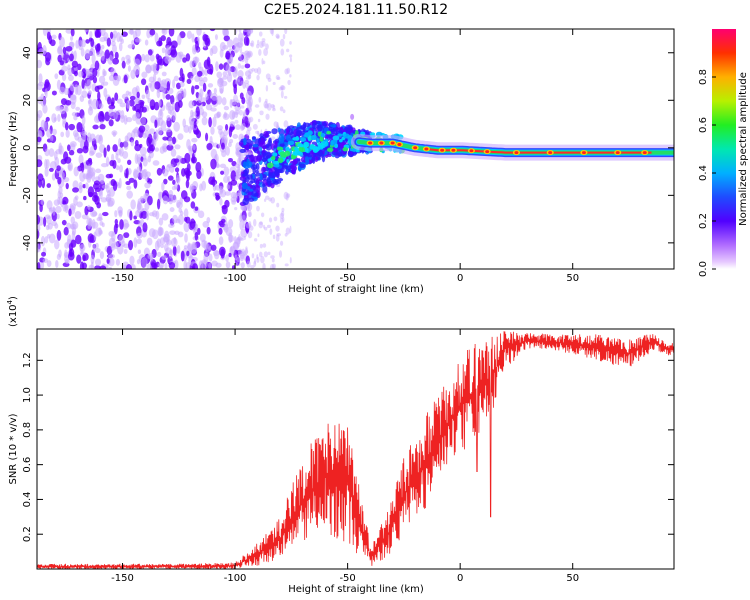 This screenshot has height=600, width=750. What do you see at coordinates (460, 278) in the screenshot?
I see `spectrogram-x-tick-label: 0` at bounding box center [460, 278].